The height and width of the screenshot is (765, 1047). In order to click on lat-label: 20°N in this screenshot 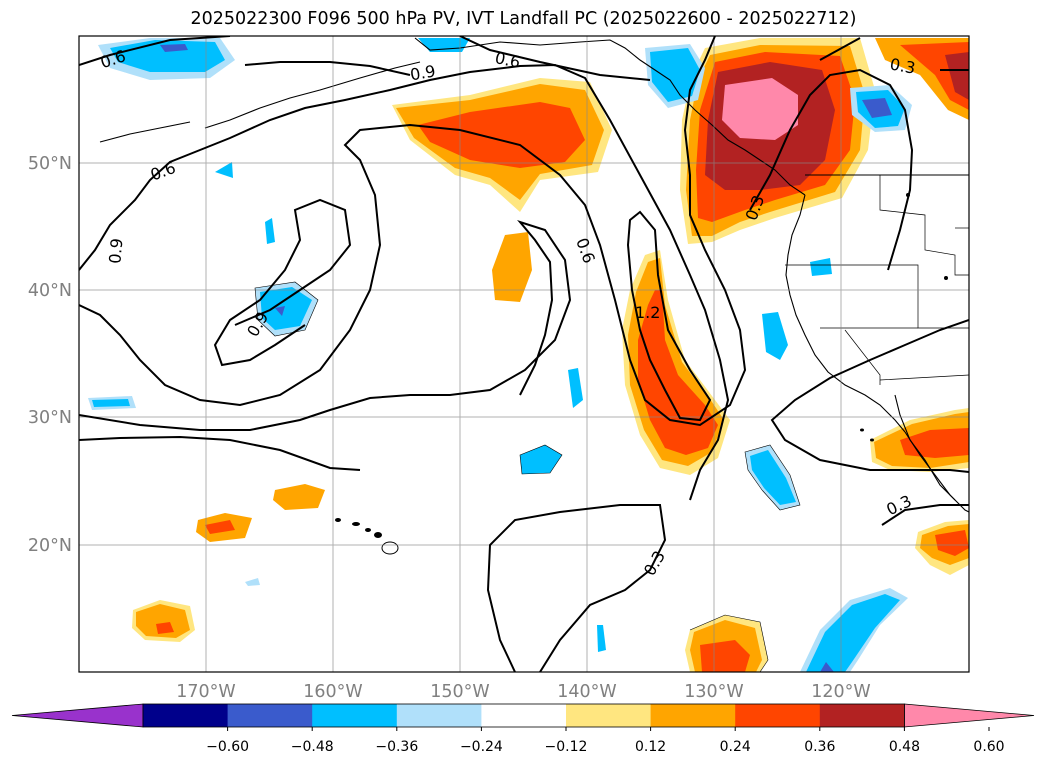, I will do `click(50, 546)`.